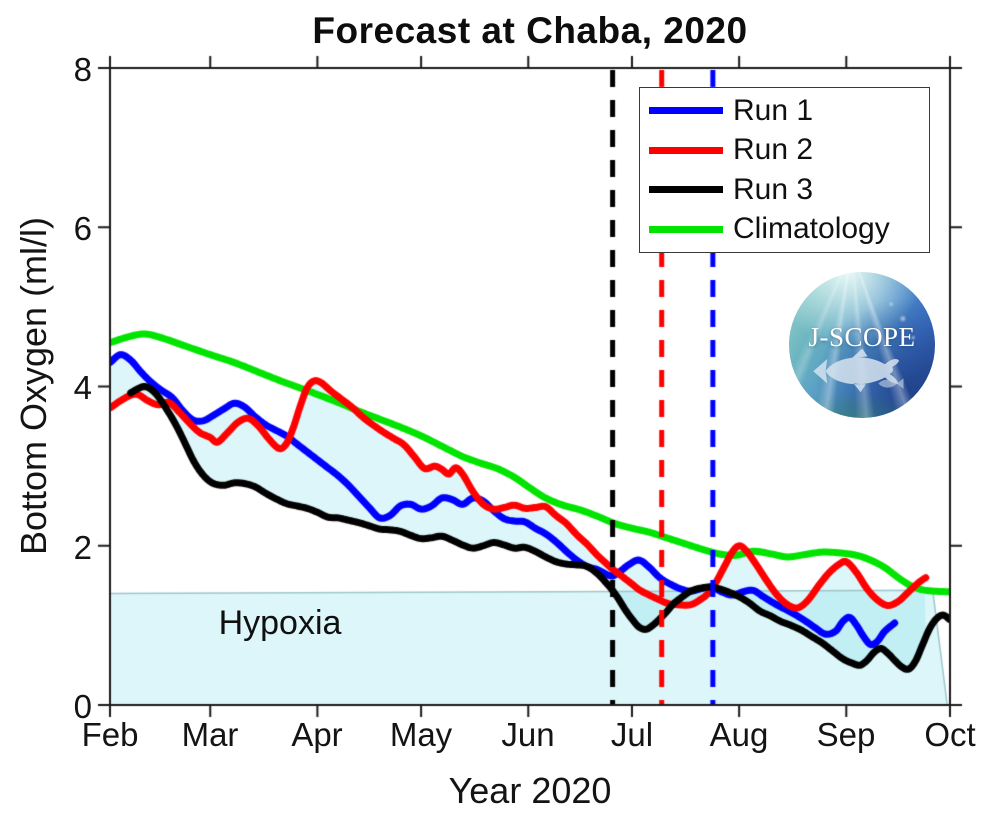 The image size is (1000, 829). What do you see at coordinates (210, 734) in the screenshot?
I see `x-tick-label-mar: Mar` at bounding box center [210, 734].